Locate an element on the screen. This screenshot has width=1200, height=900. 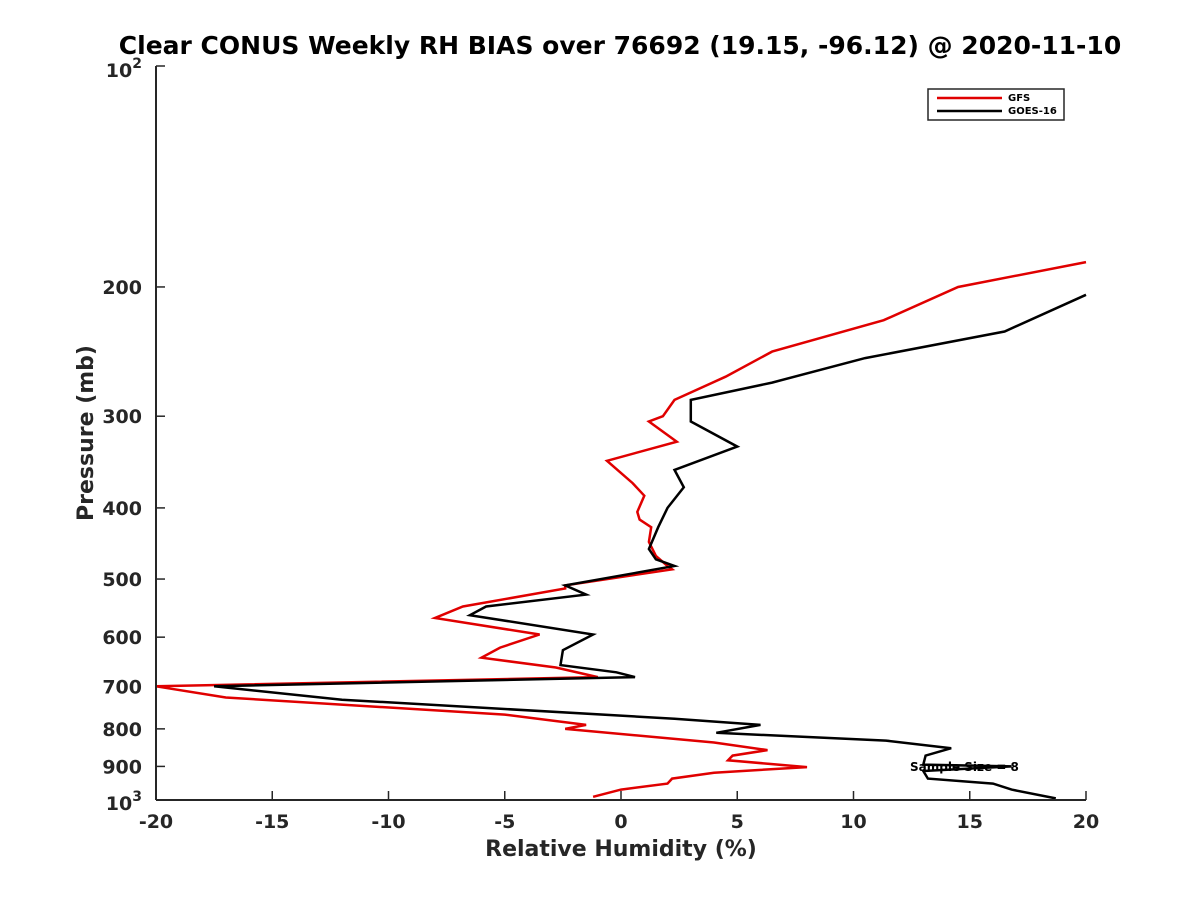
y-axis-label: Pressure (mb) is located at coordinates (86, 433).